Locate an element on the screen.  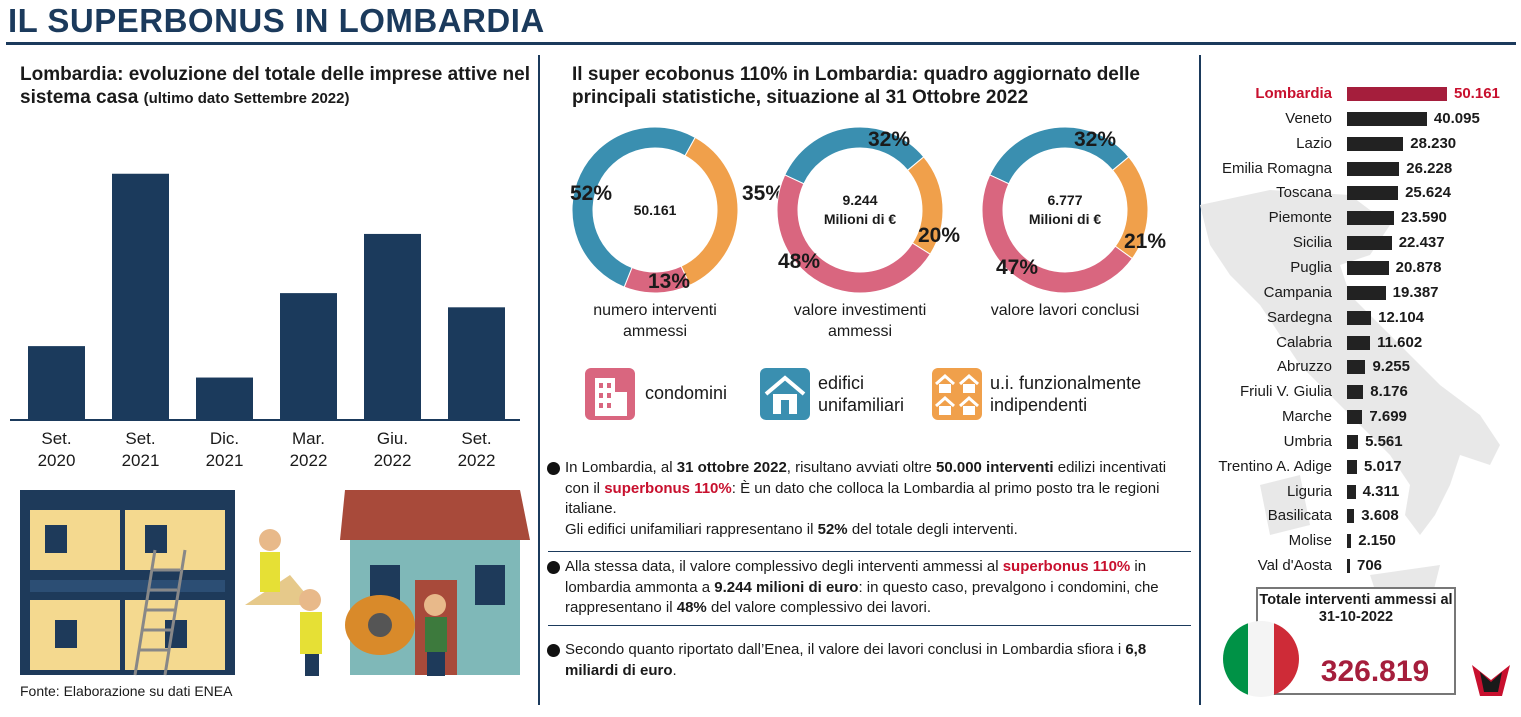
region-name: Basilicata is located at coordinates (1299, 516).